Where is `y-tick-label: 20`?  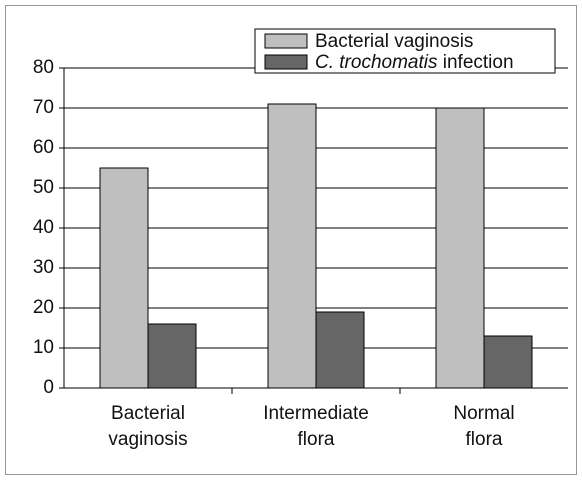 y-tick-label: 20 is located at coordinates (43, 307).